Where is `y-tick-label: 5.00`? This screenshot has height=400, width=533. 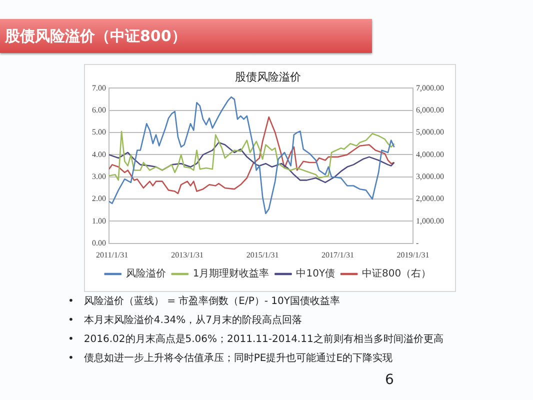 y-tick-label: 5.00 is located at coordinates (99, 132).